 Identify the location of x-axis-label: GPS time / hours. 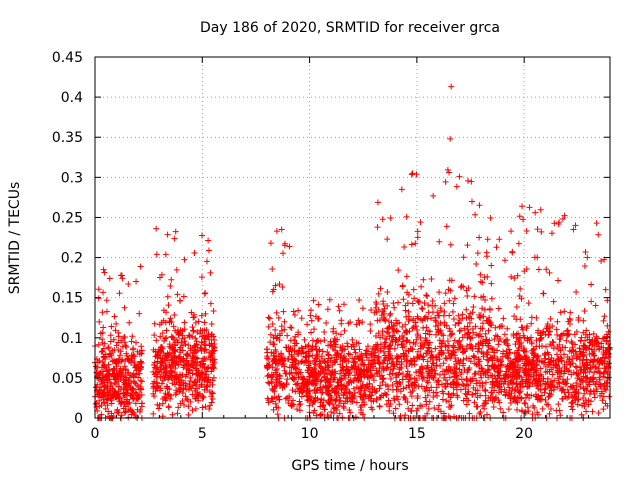
(349, 466).